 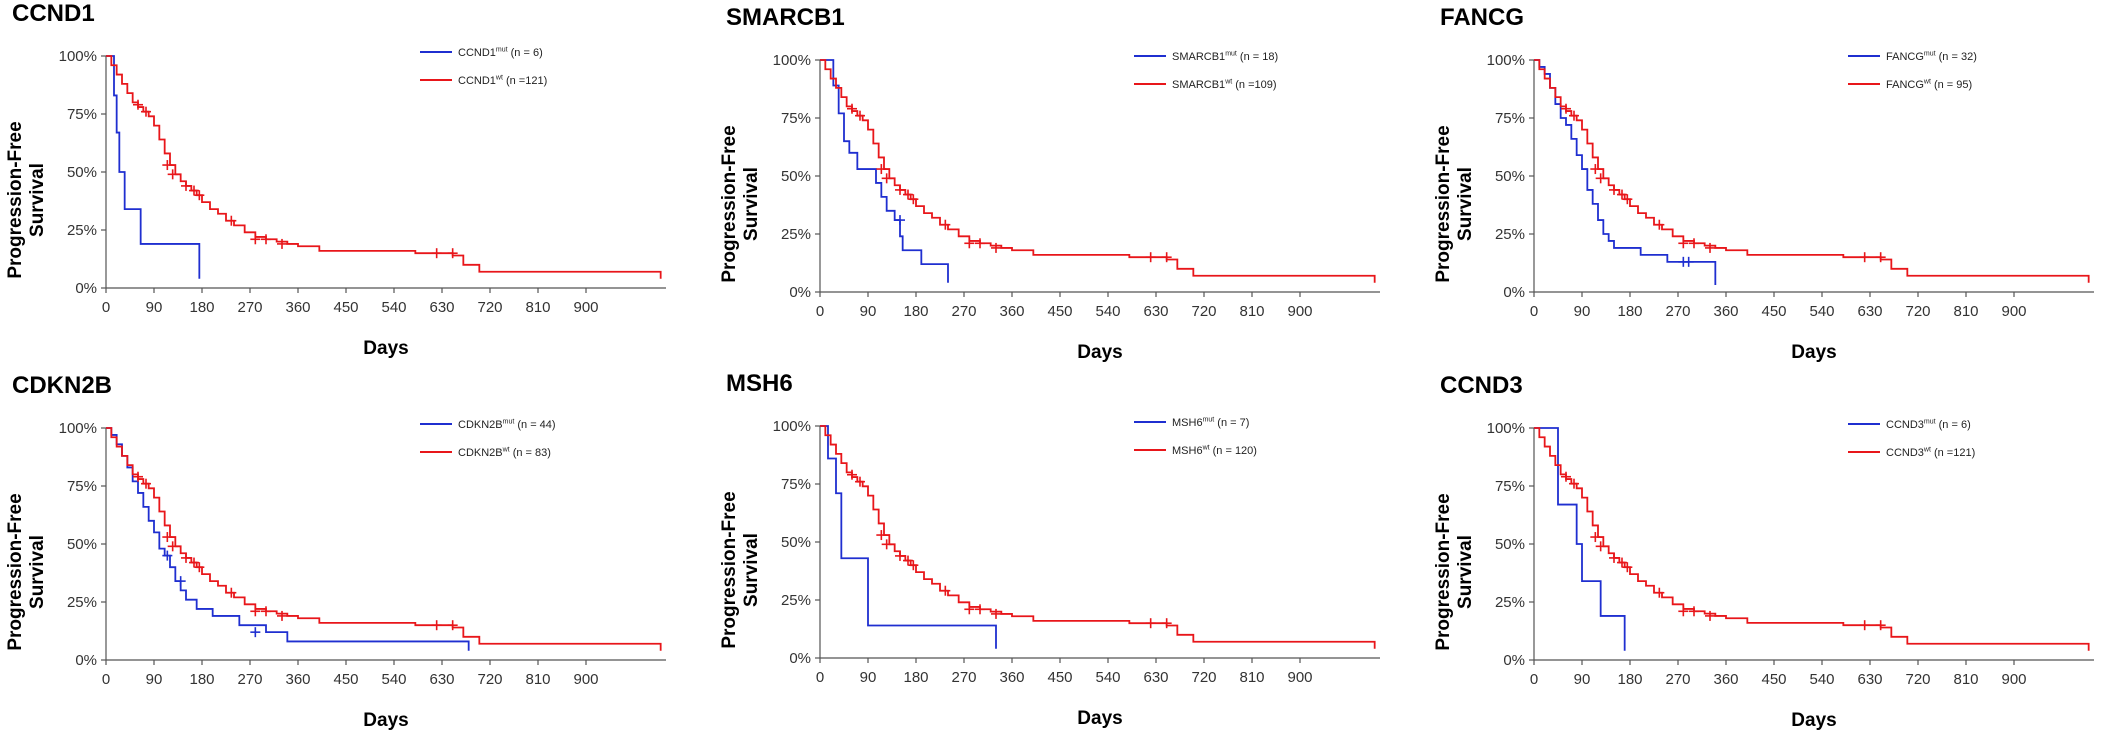 I want to click on y-tick-label: 75%, so click(x=1510, y=118).